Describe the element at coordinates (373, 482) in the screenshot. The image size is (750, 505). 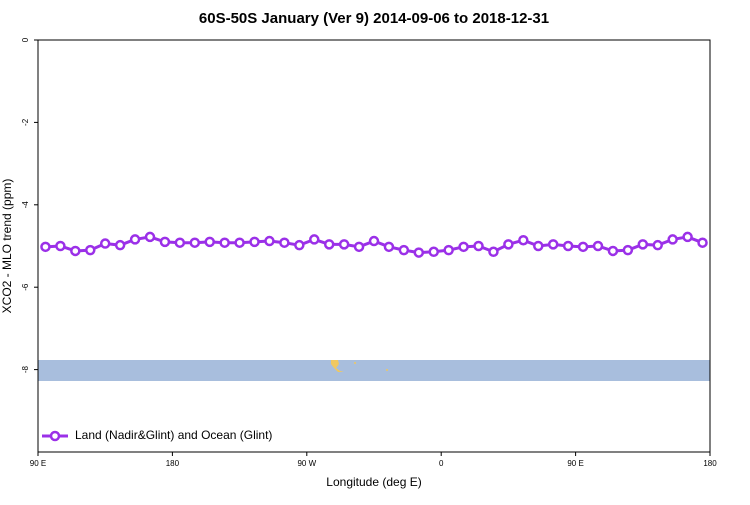
I see `x-axis-label: Longitude (deg E)` at that location.